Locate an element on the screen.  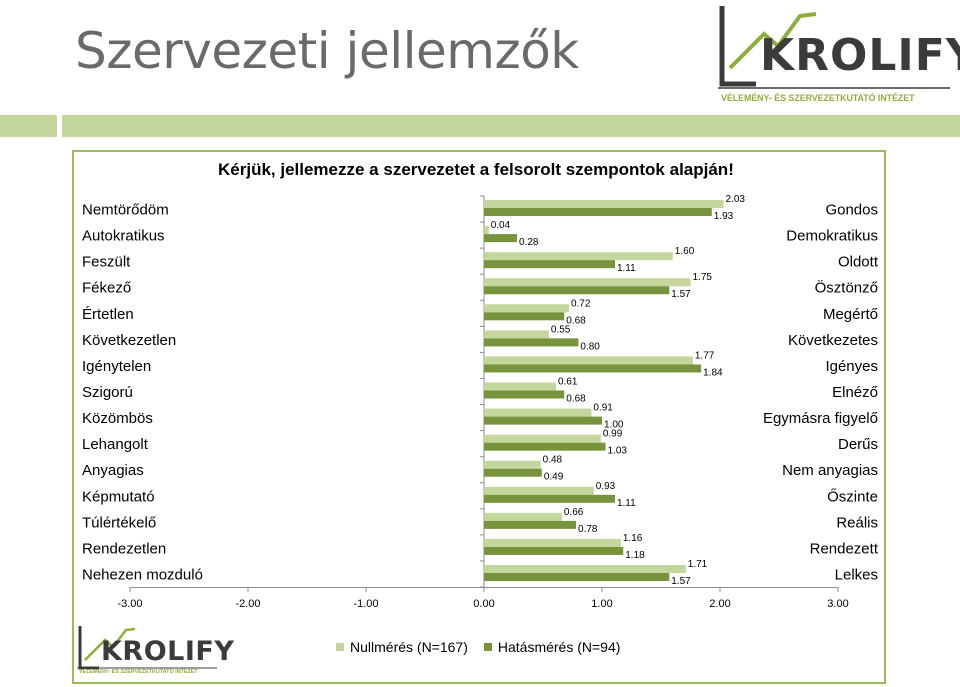
right-category-label: Lelkes is located at coordinates (856, 575).